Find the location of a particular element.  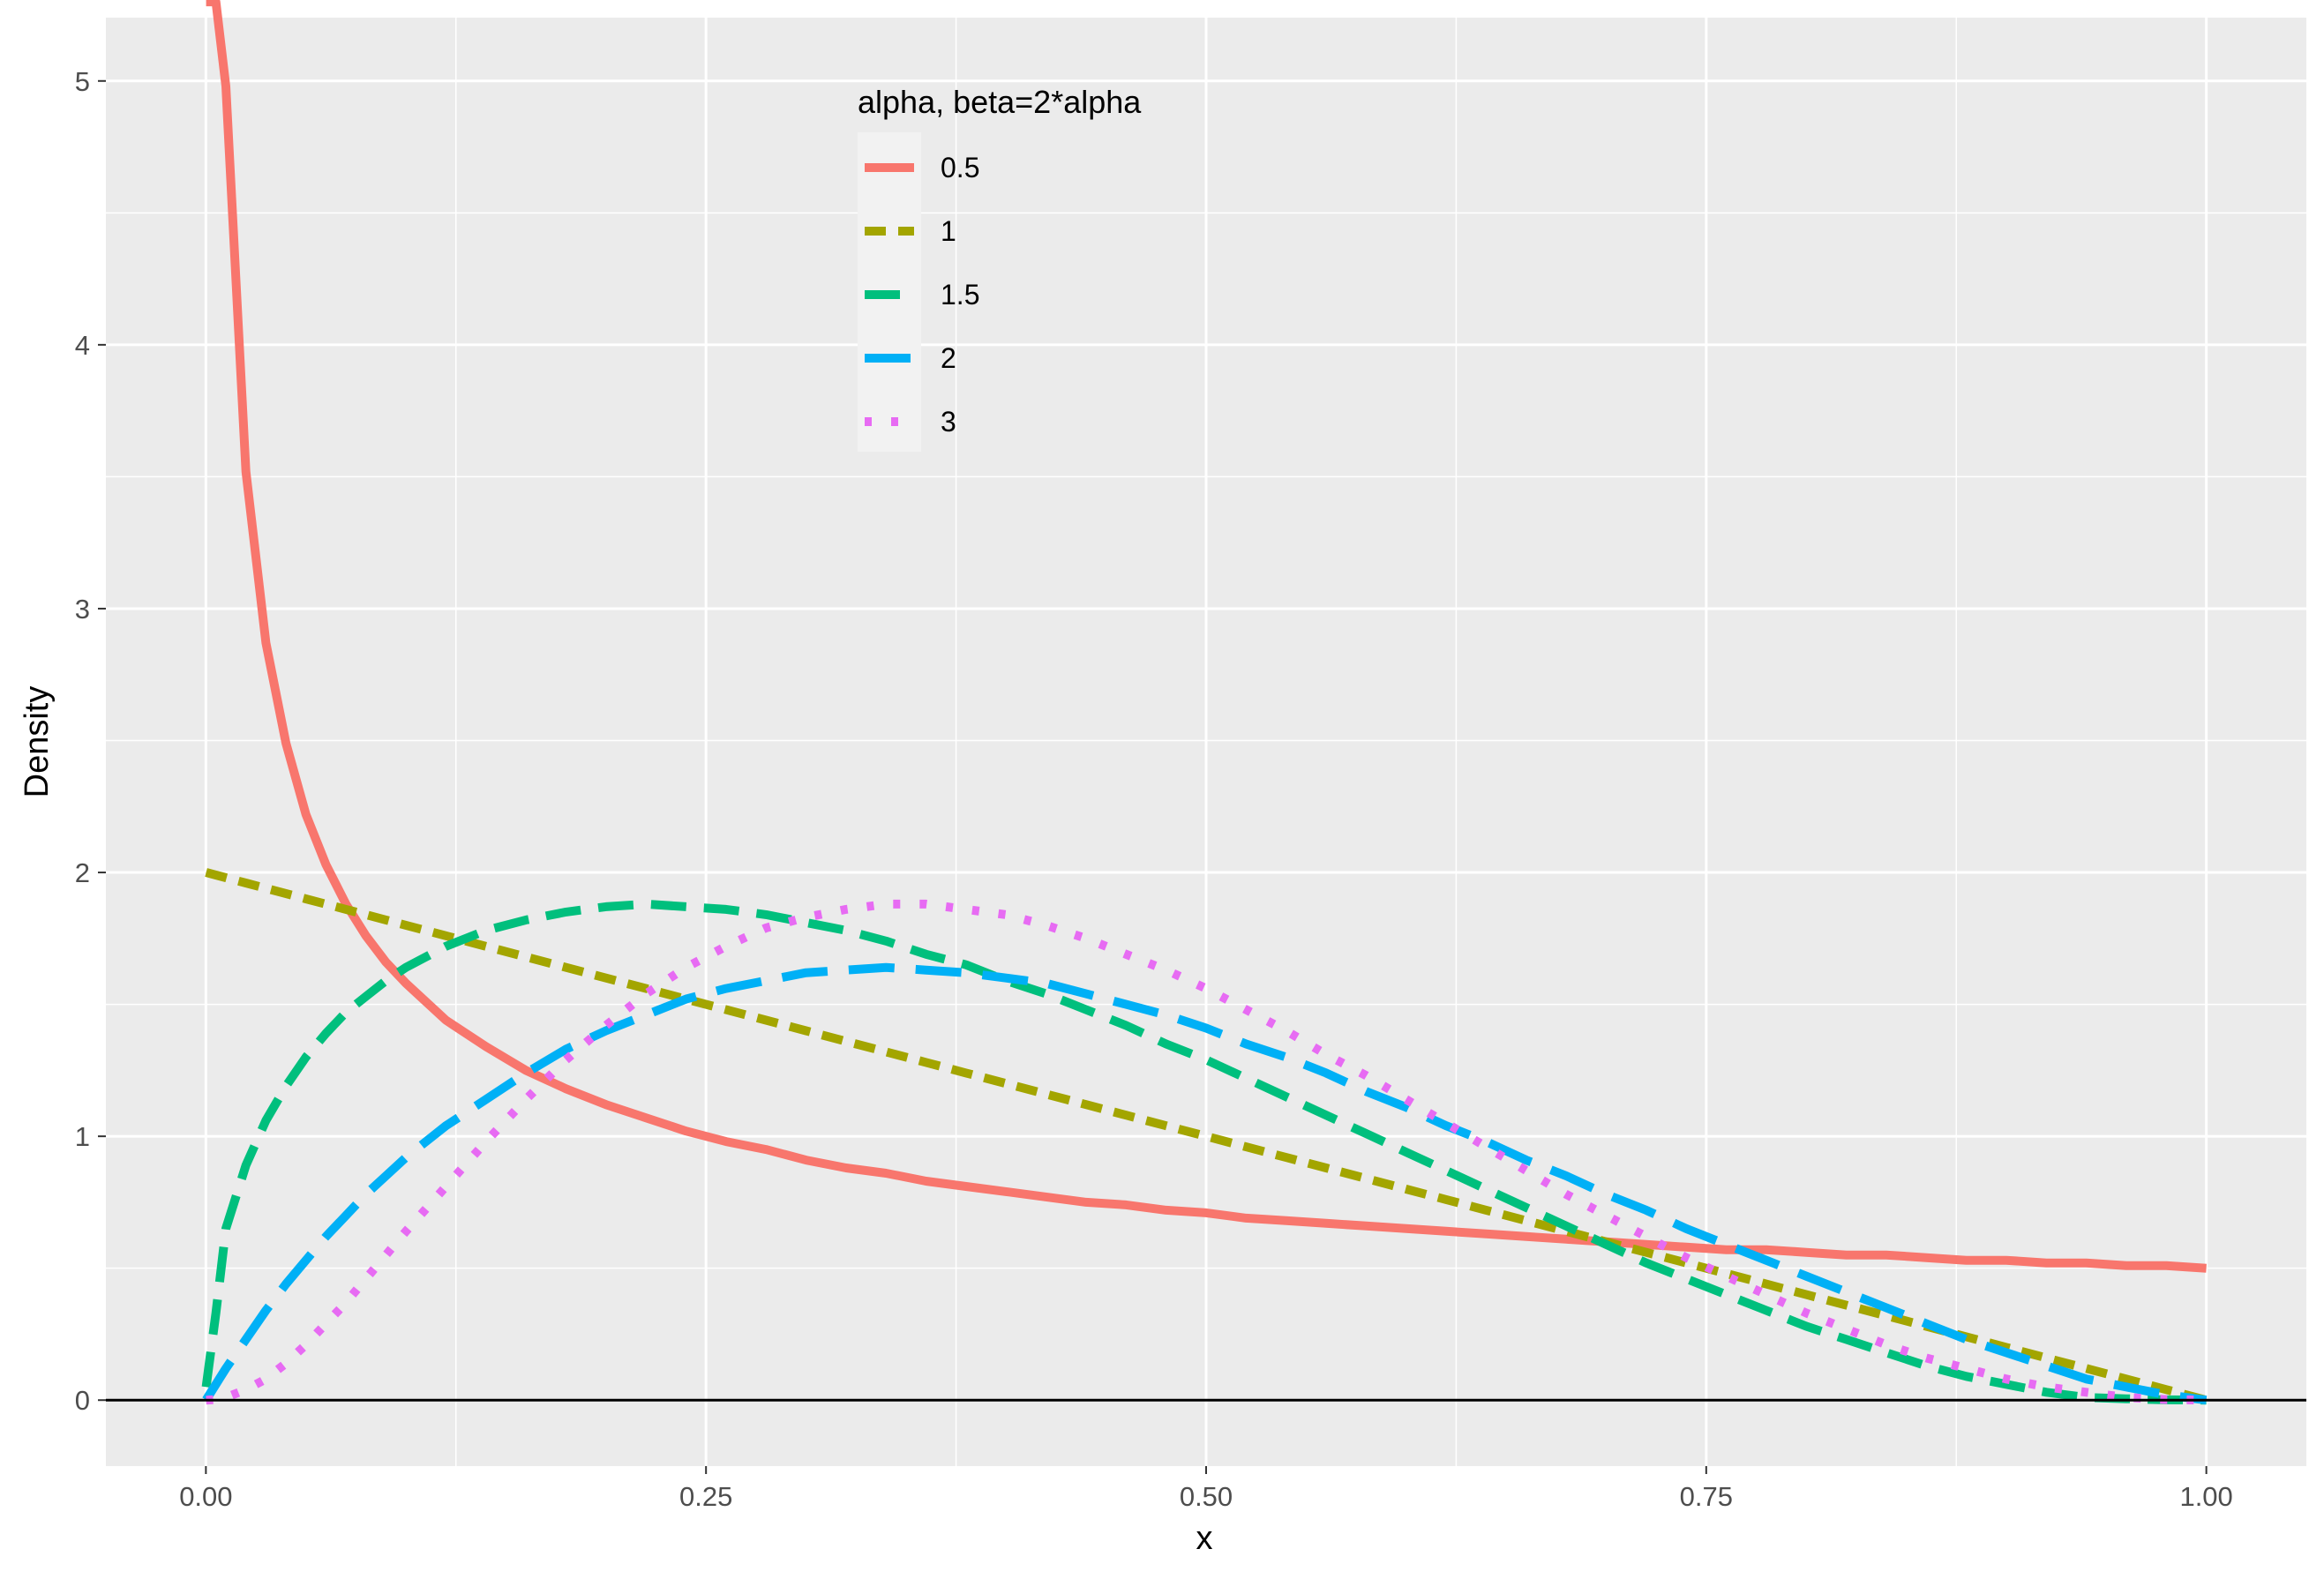

y-tick-label: 1 is located at coordinates (82, 1136).